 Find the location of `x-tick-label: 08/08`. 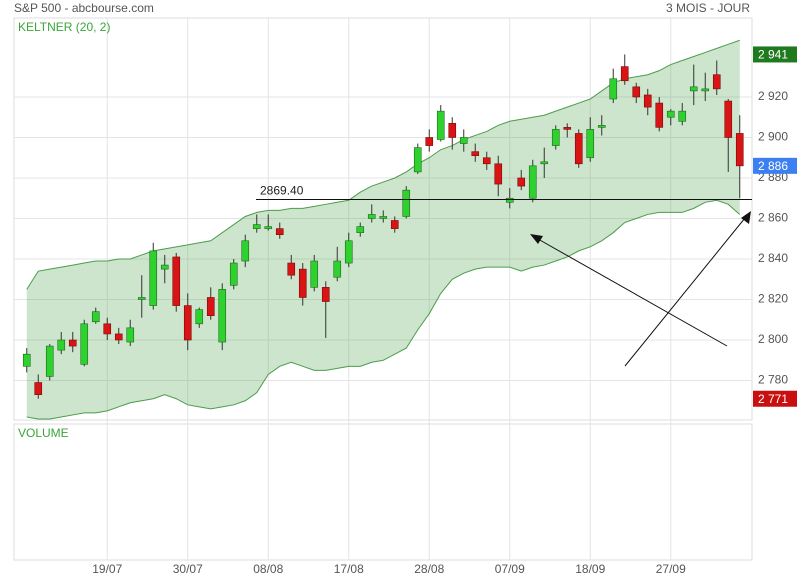

x-tick-label: 08/08 is located at coordinates (268, 569).